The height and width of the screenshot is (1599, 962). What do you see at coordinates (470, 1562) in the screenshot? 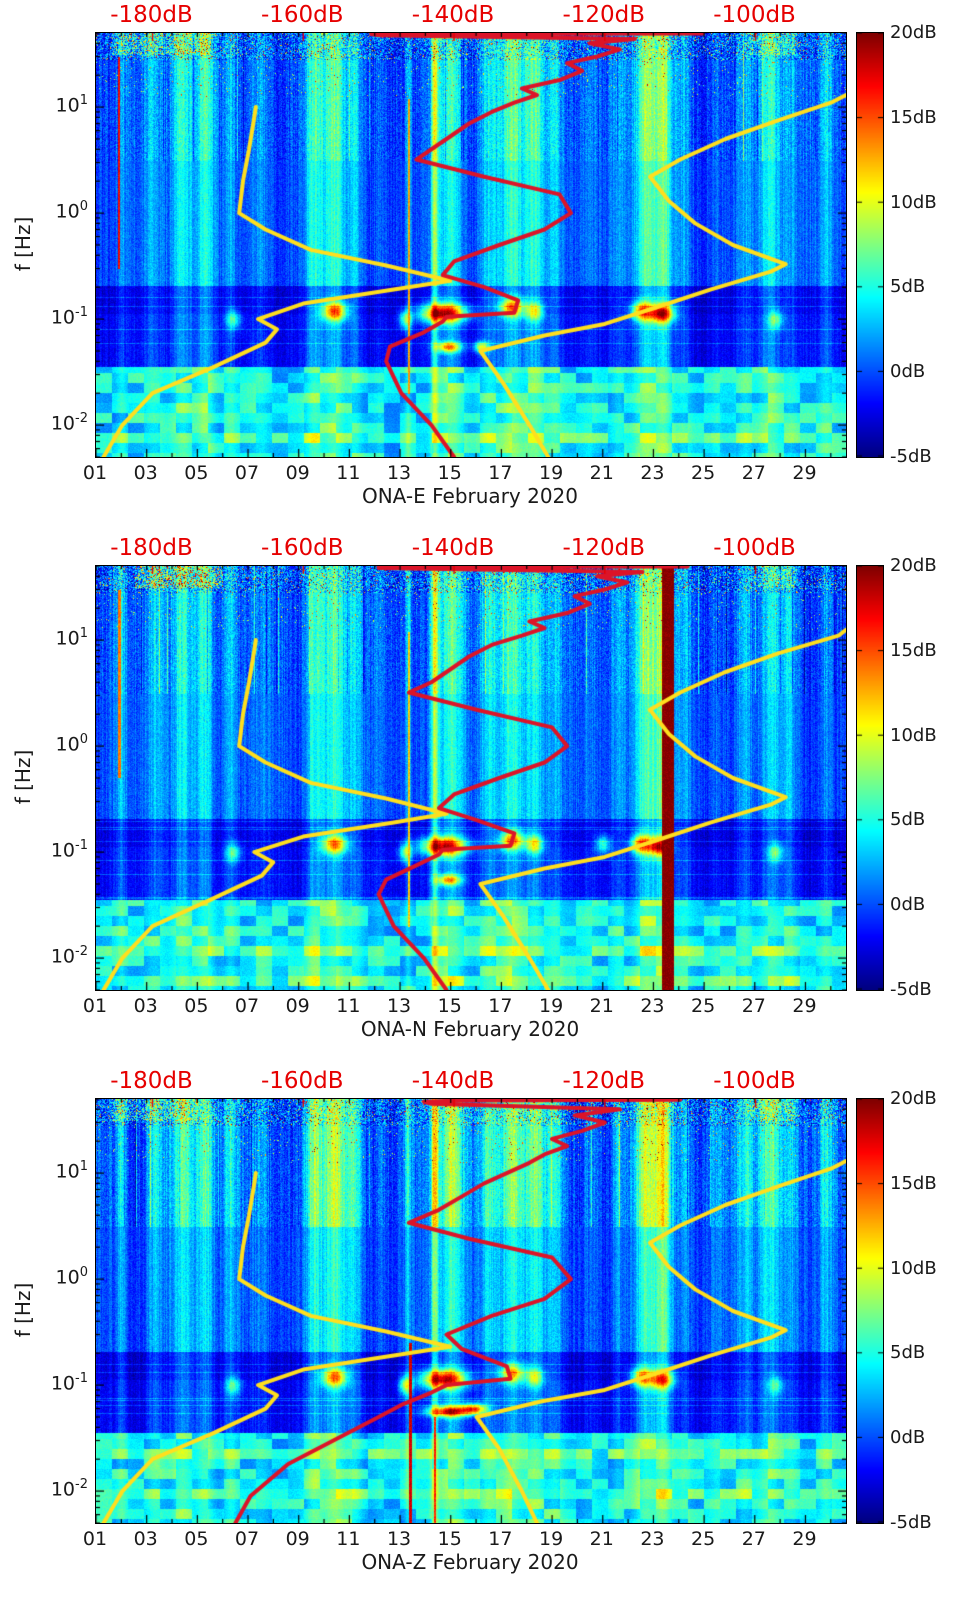
I see `panel-title: ONA-Z February 2020` at bounding box center [470, 1562].